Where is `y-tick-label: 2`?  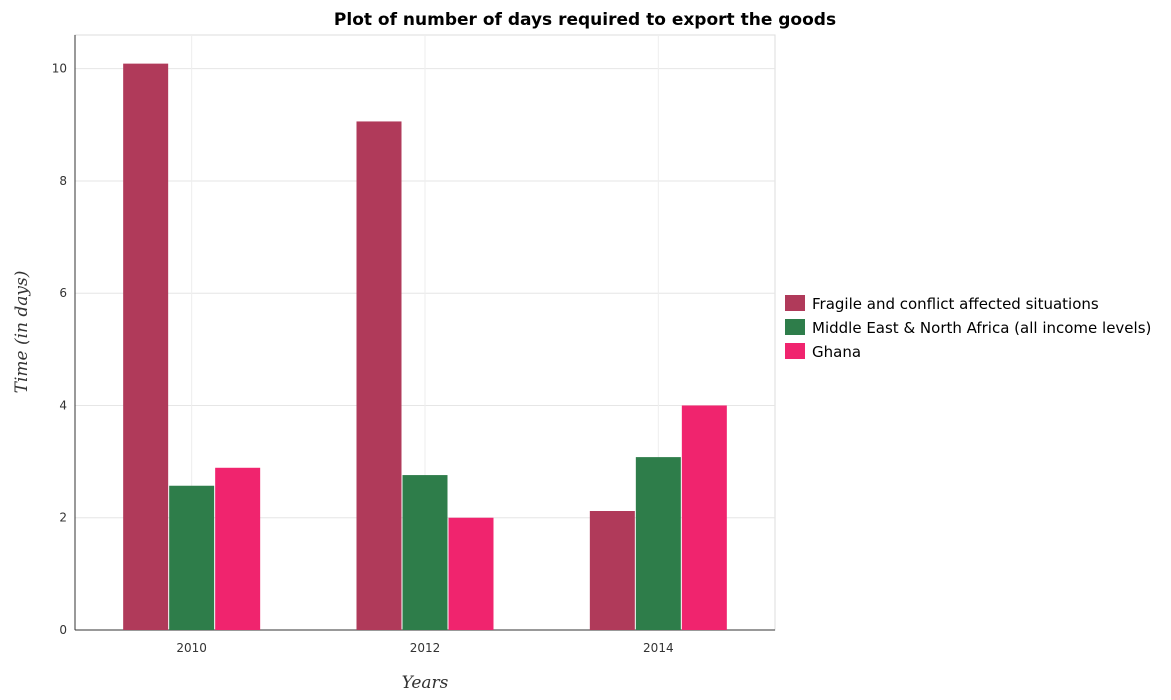
y-tick-label: 2 is located at coordinates (63, 518).